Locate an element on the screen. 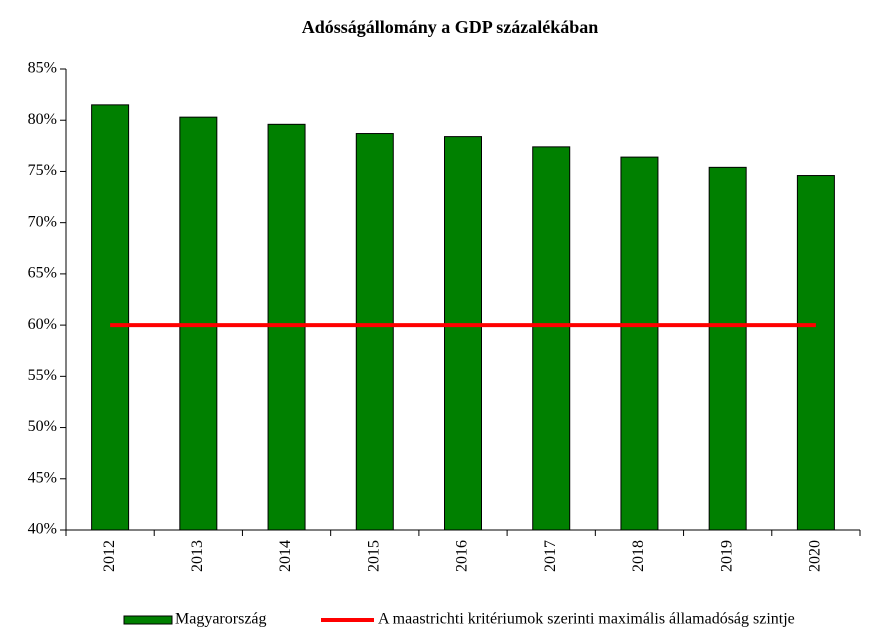 This screenshot has height=631, width=869. y-tick-label: 85% is located at coordinates (42, 68).